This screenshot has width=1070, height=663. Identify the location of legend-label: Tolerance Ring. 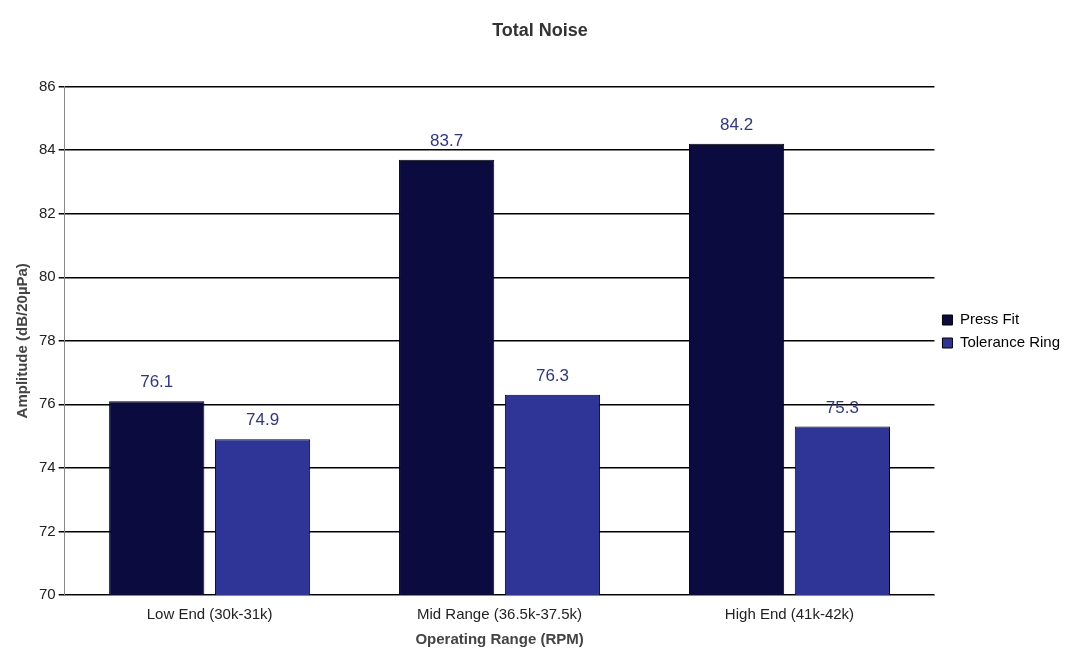
(1010, 342).